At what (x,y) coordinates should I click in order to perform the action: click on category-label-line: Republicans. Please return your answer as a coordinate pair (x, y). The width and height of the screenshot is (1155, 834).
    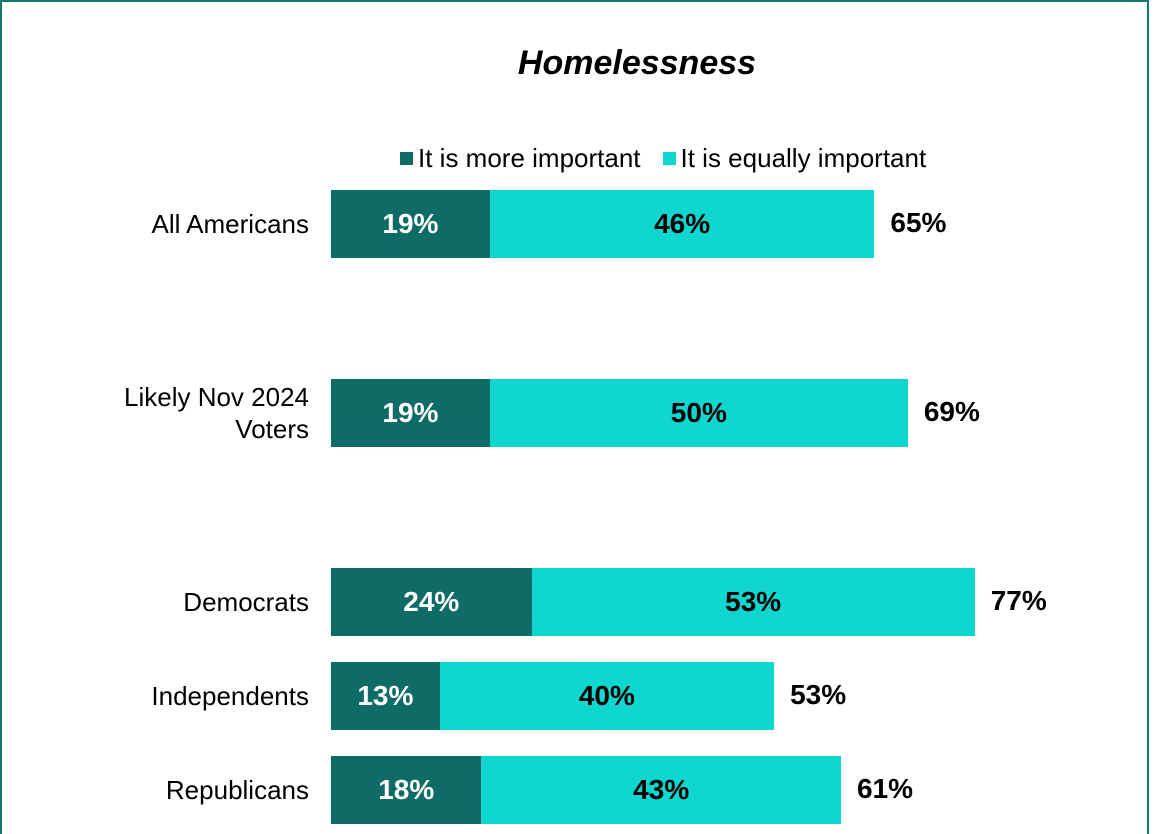
    Looking at the image, I should click on (237, 790).